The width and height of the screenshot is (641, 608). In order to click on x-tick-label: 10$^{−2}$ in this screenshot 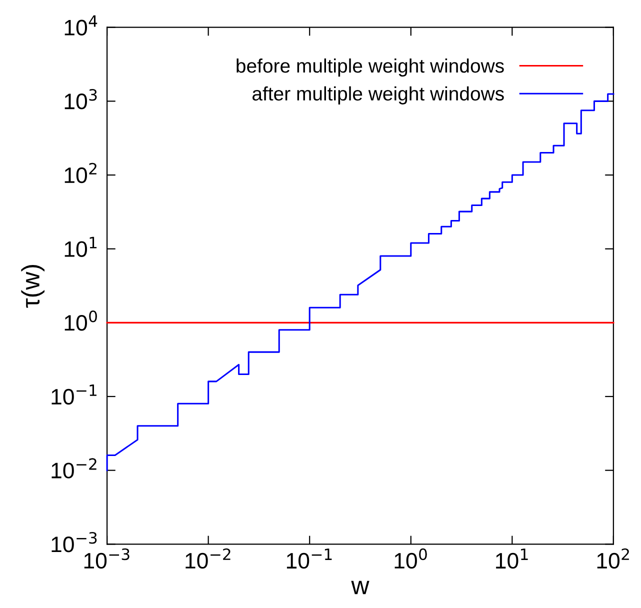, I will do `click(208, 558)`.